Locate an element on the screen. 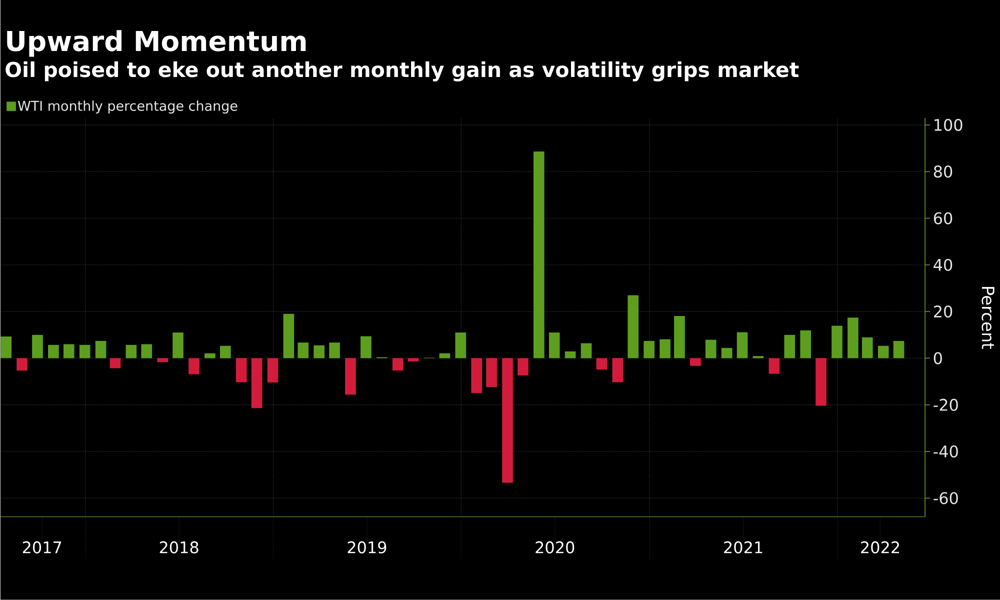 The width and height of the screenshot is (1000, 600). legend-label: WTI monthly percentage change is located at coordinates (128, 107).